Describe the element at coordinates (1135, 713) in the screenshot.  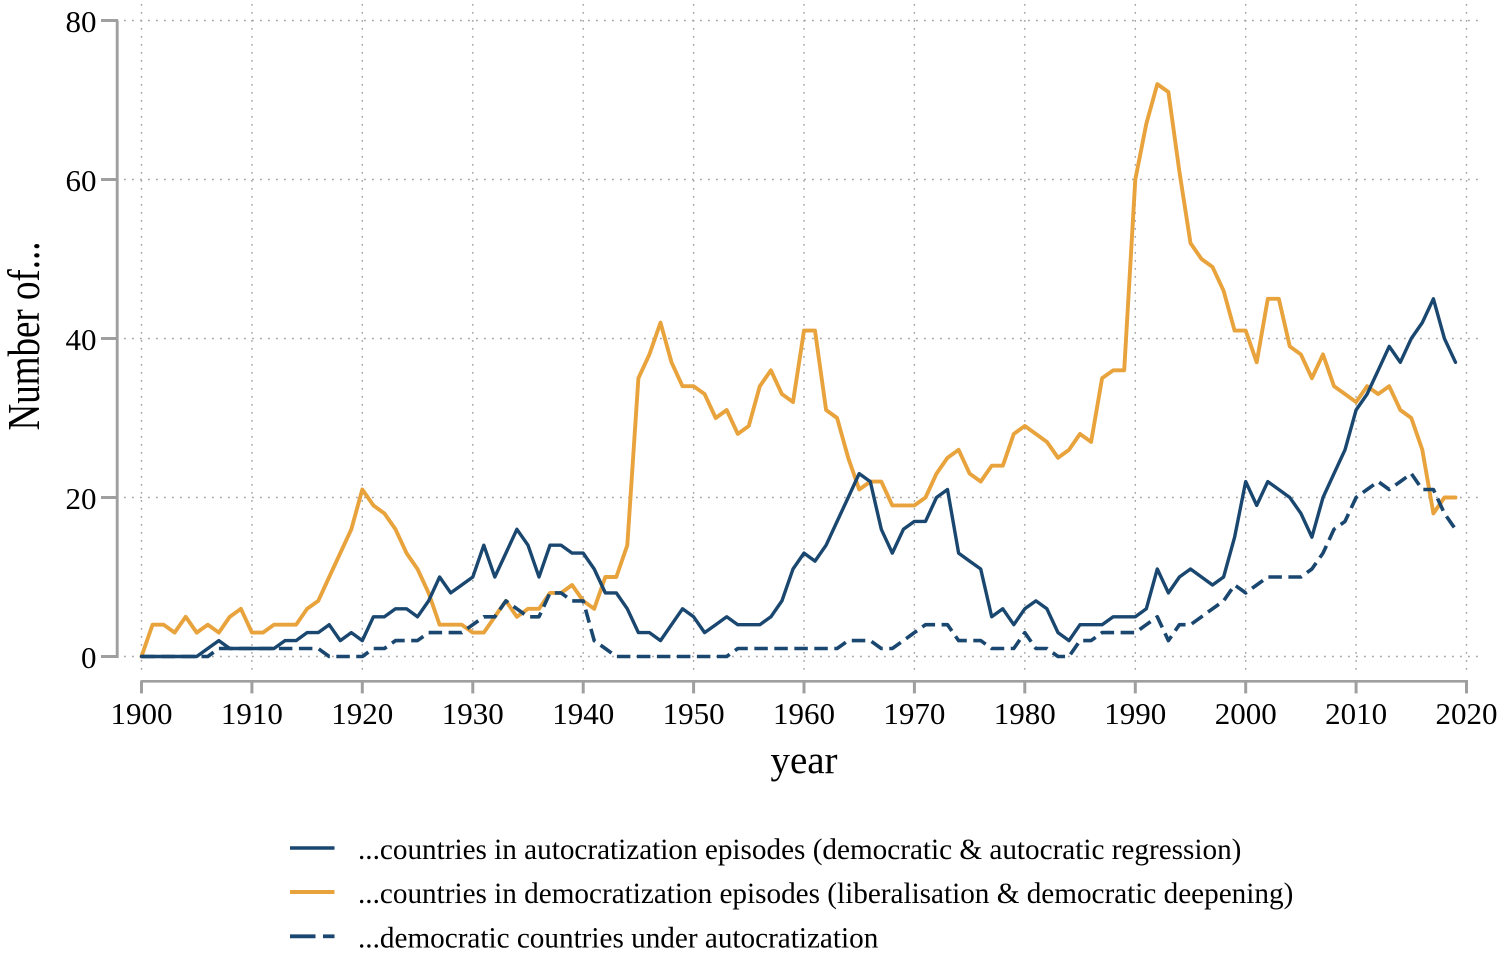
I see `svg-text: 1990` at that location.